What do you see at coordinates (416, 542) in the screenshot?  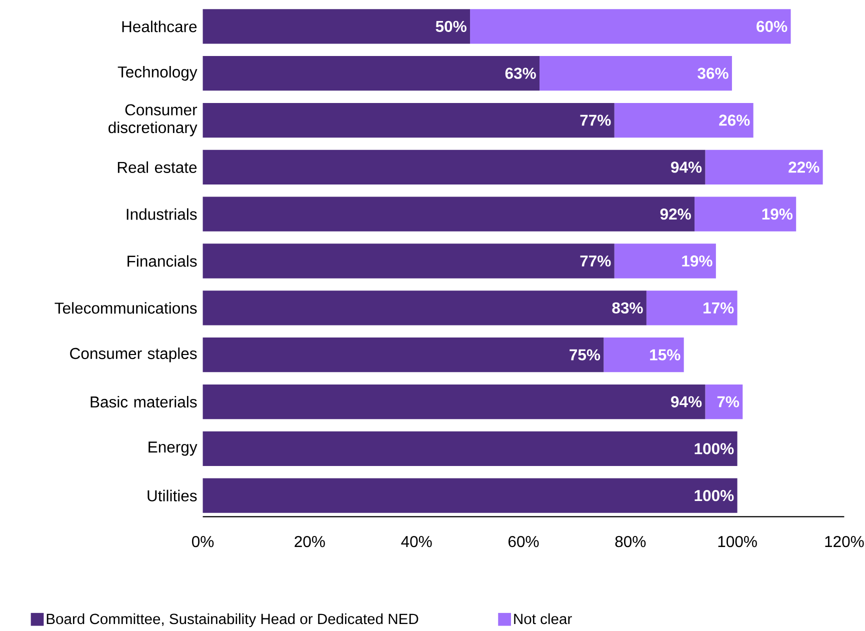 I see `x-tick-label: 40%` at bounding box center [416, 542].